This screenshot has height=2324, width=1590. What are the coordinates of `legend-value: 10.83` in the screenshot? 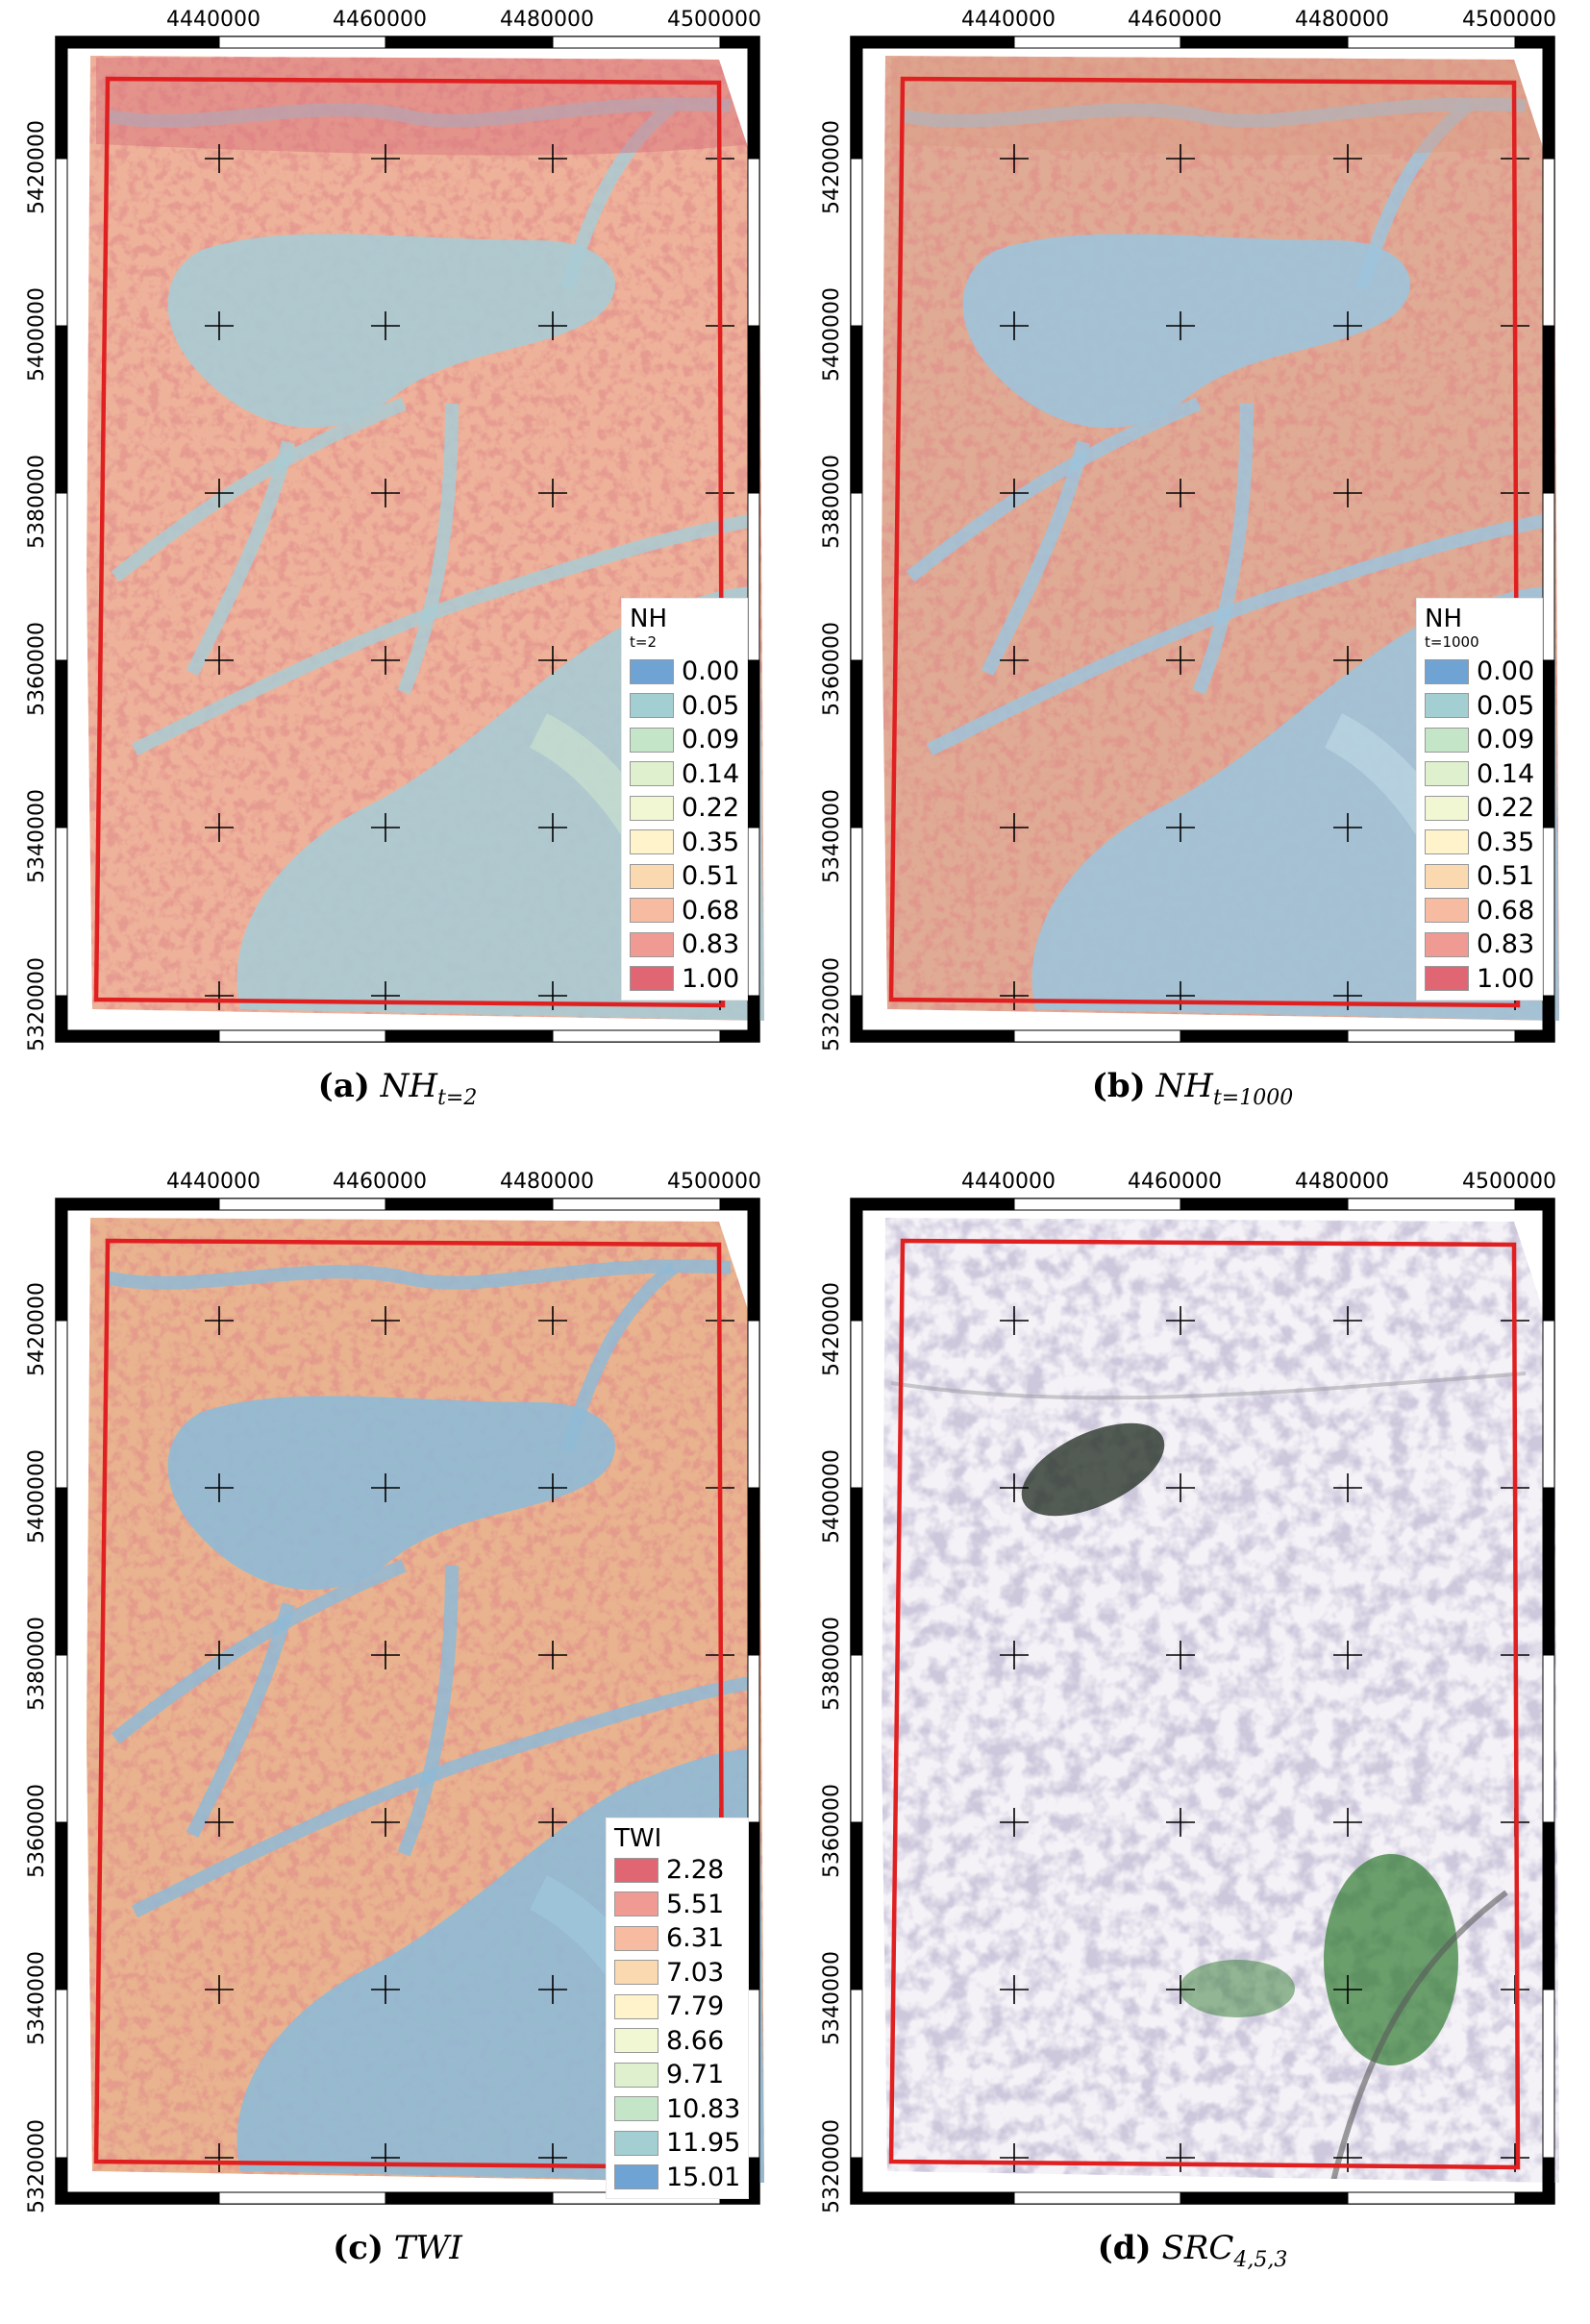 It's located at (703, 2108).